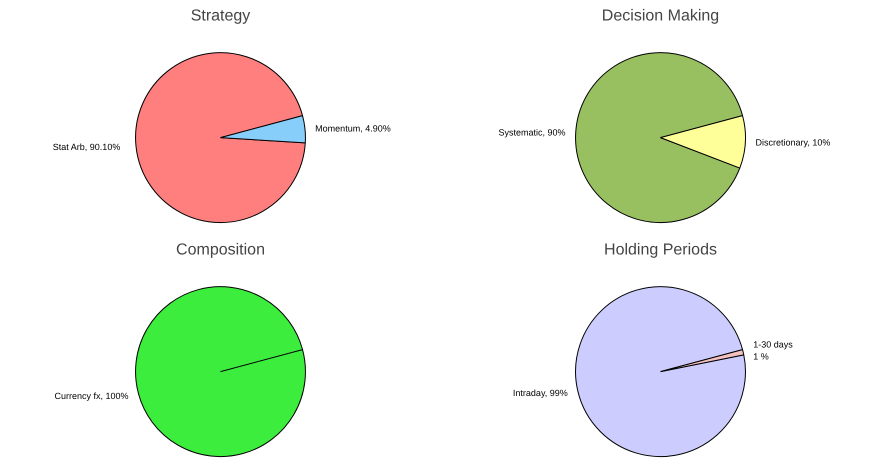 The image size is (880, 468). Describe the element at coordinates (220, 250) in the screenshot. I see `chart-title: Composition` at that location.